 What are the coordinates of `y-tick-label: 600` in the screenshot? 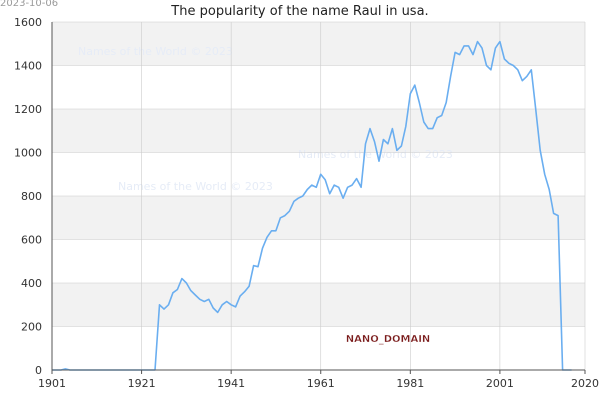 It's located at (31, 240).